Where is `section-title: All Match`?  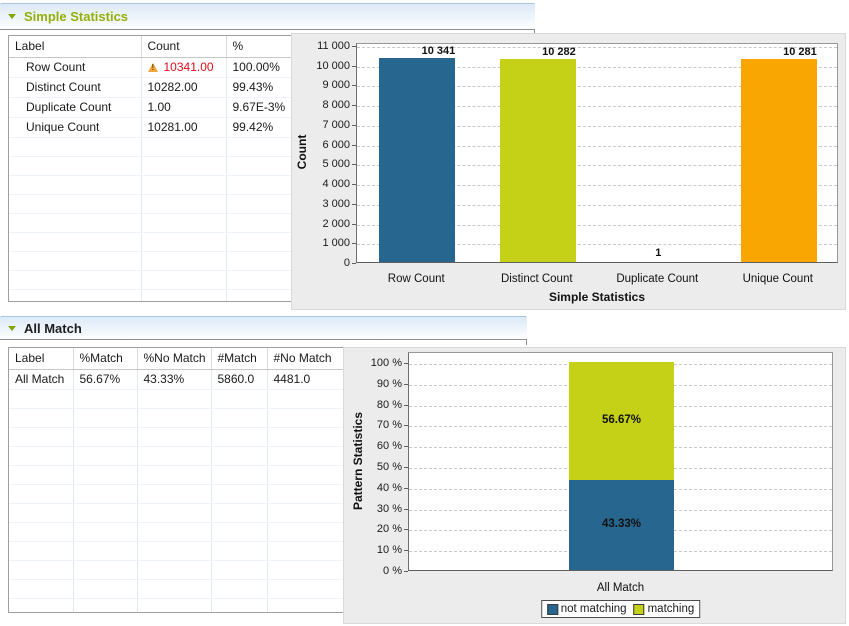
section-title: All Match is located at coordinates (53, 328).